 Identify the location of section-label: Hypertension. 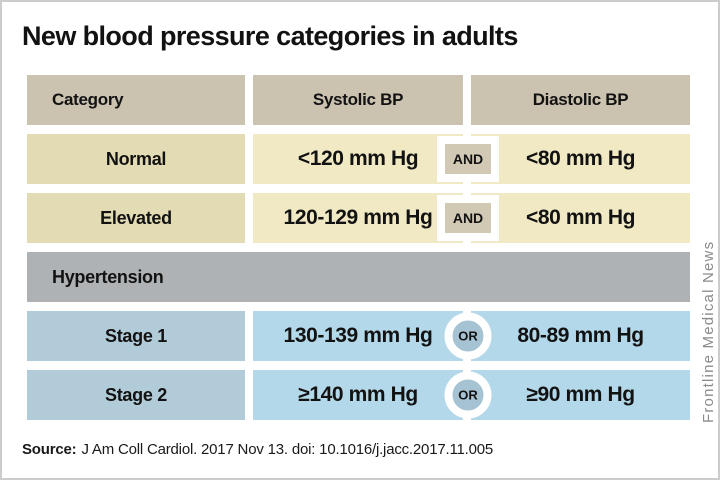
(358, 277).